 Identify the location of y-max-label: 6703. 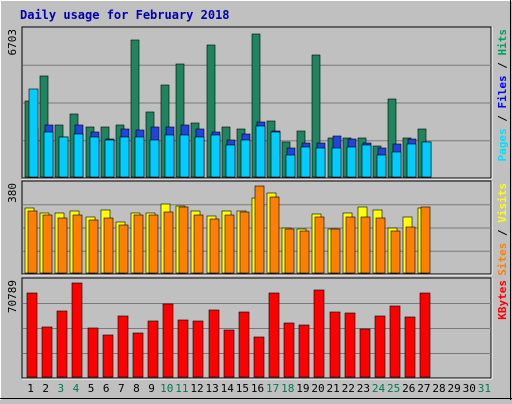
(12, 42).